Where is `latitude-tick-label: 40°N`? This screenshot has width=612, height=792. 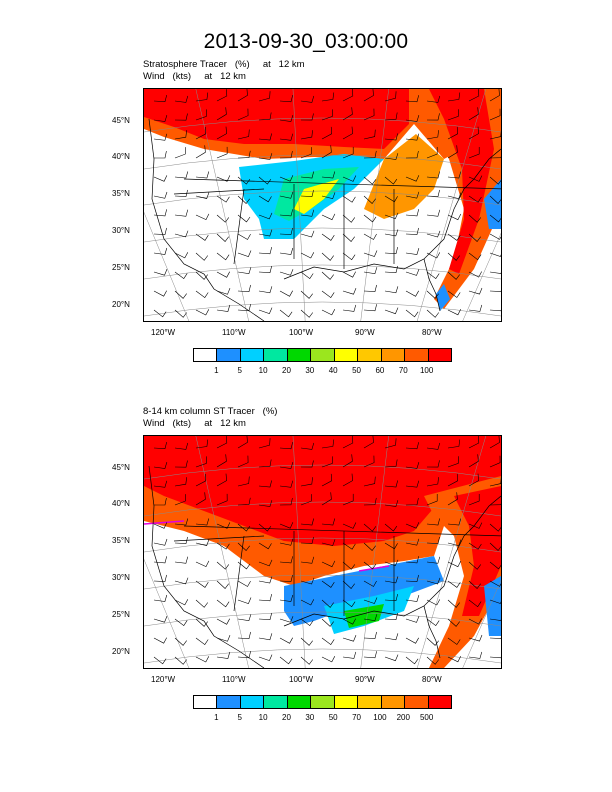
latitude-tick-label: 40°N is located at coordinates (121, 503).